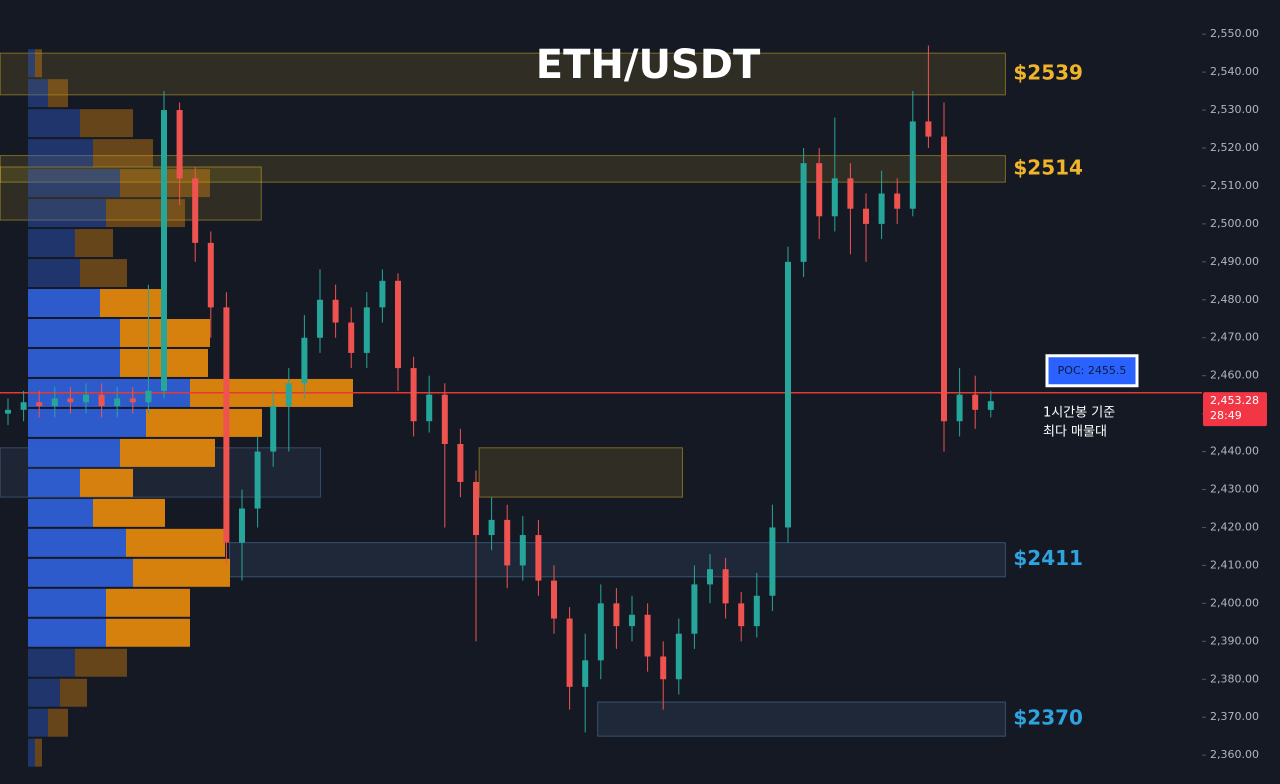 This screenshot has height=784, width=1280. I want to click on zone-label: $2539, so click(1048, 72).